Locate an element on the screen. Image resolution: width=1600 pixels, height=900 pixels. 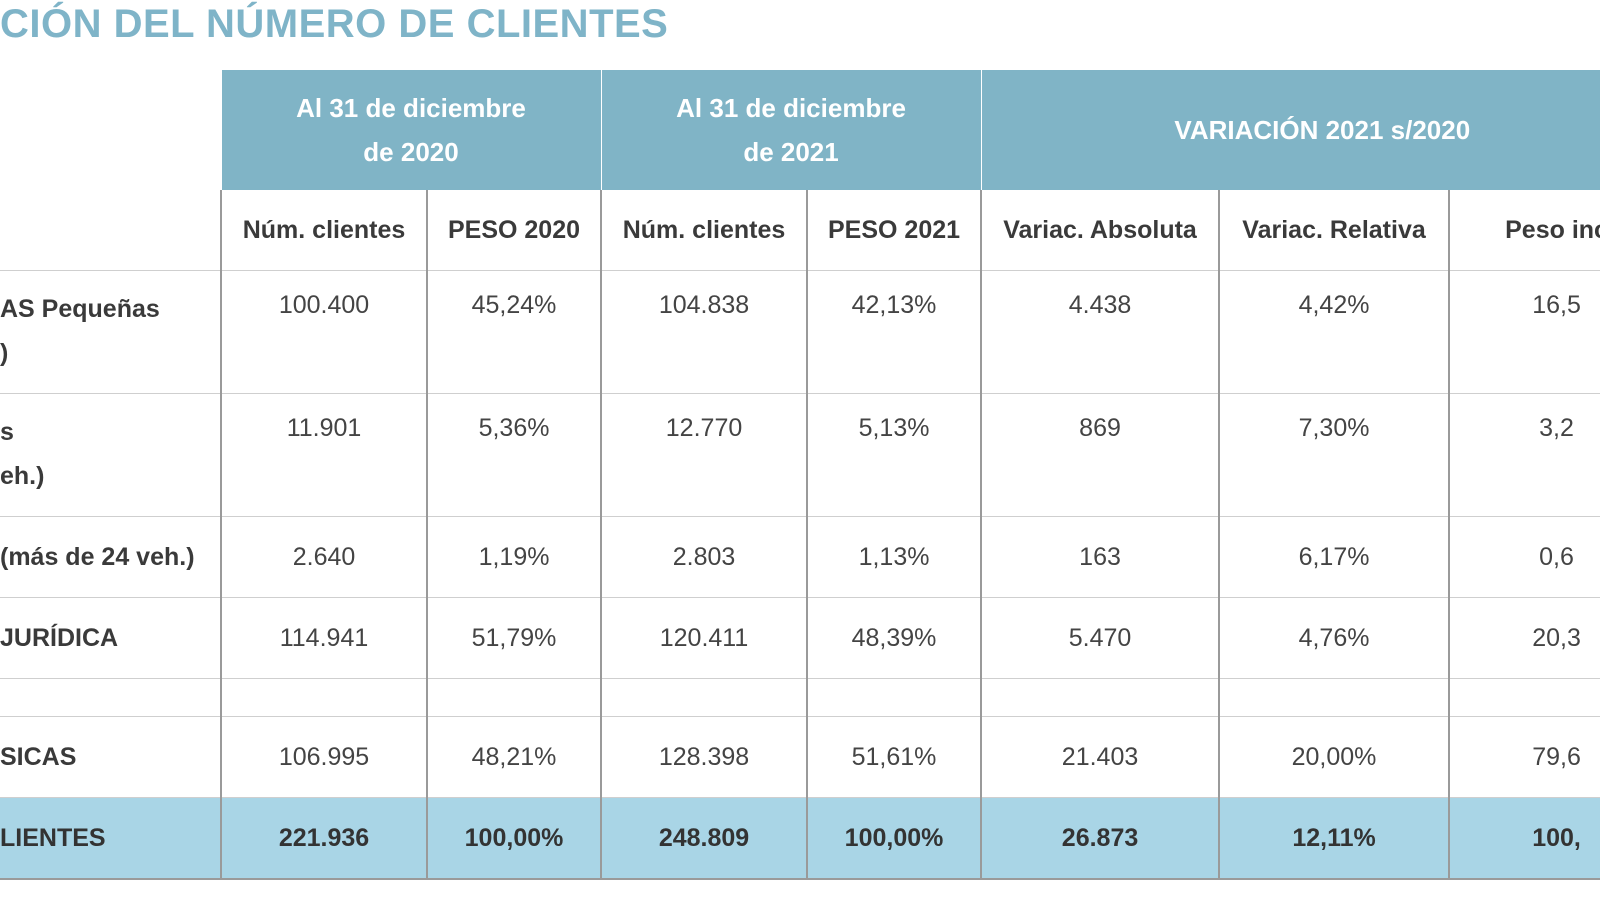
row-label: AS Pequeñas) is located at coordinates (110, 332).